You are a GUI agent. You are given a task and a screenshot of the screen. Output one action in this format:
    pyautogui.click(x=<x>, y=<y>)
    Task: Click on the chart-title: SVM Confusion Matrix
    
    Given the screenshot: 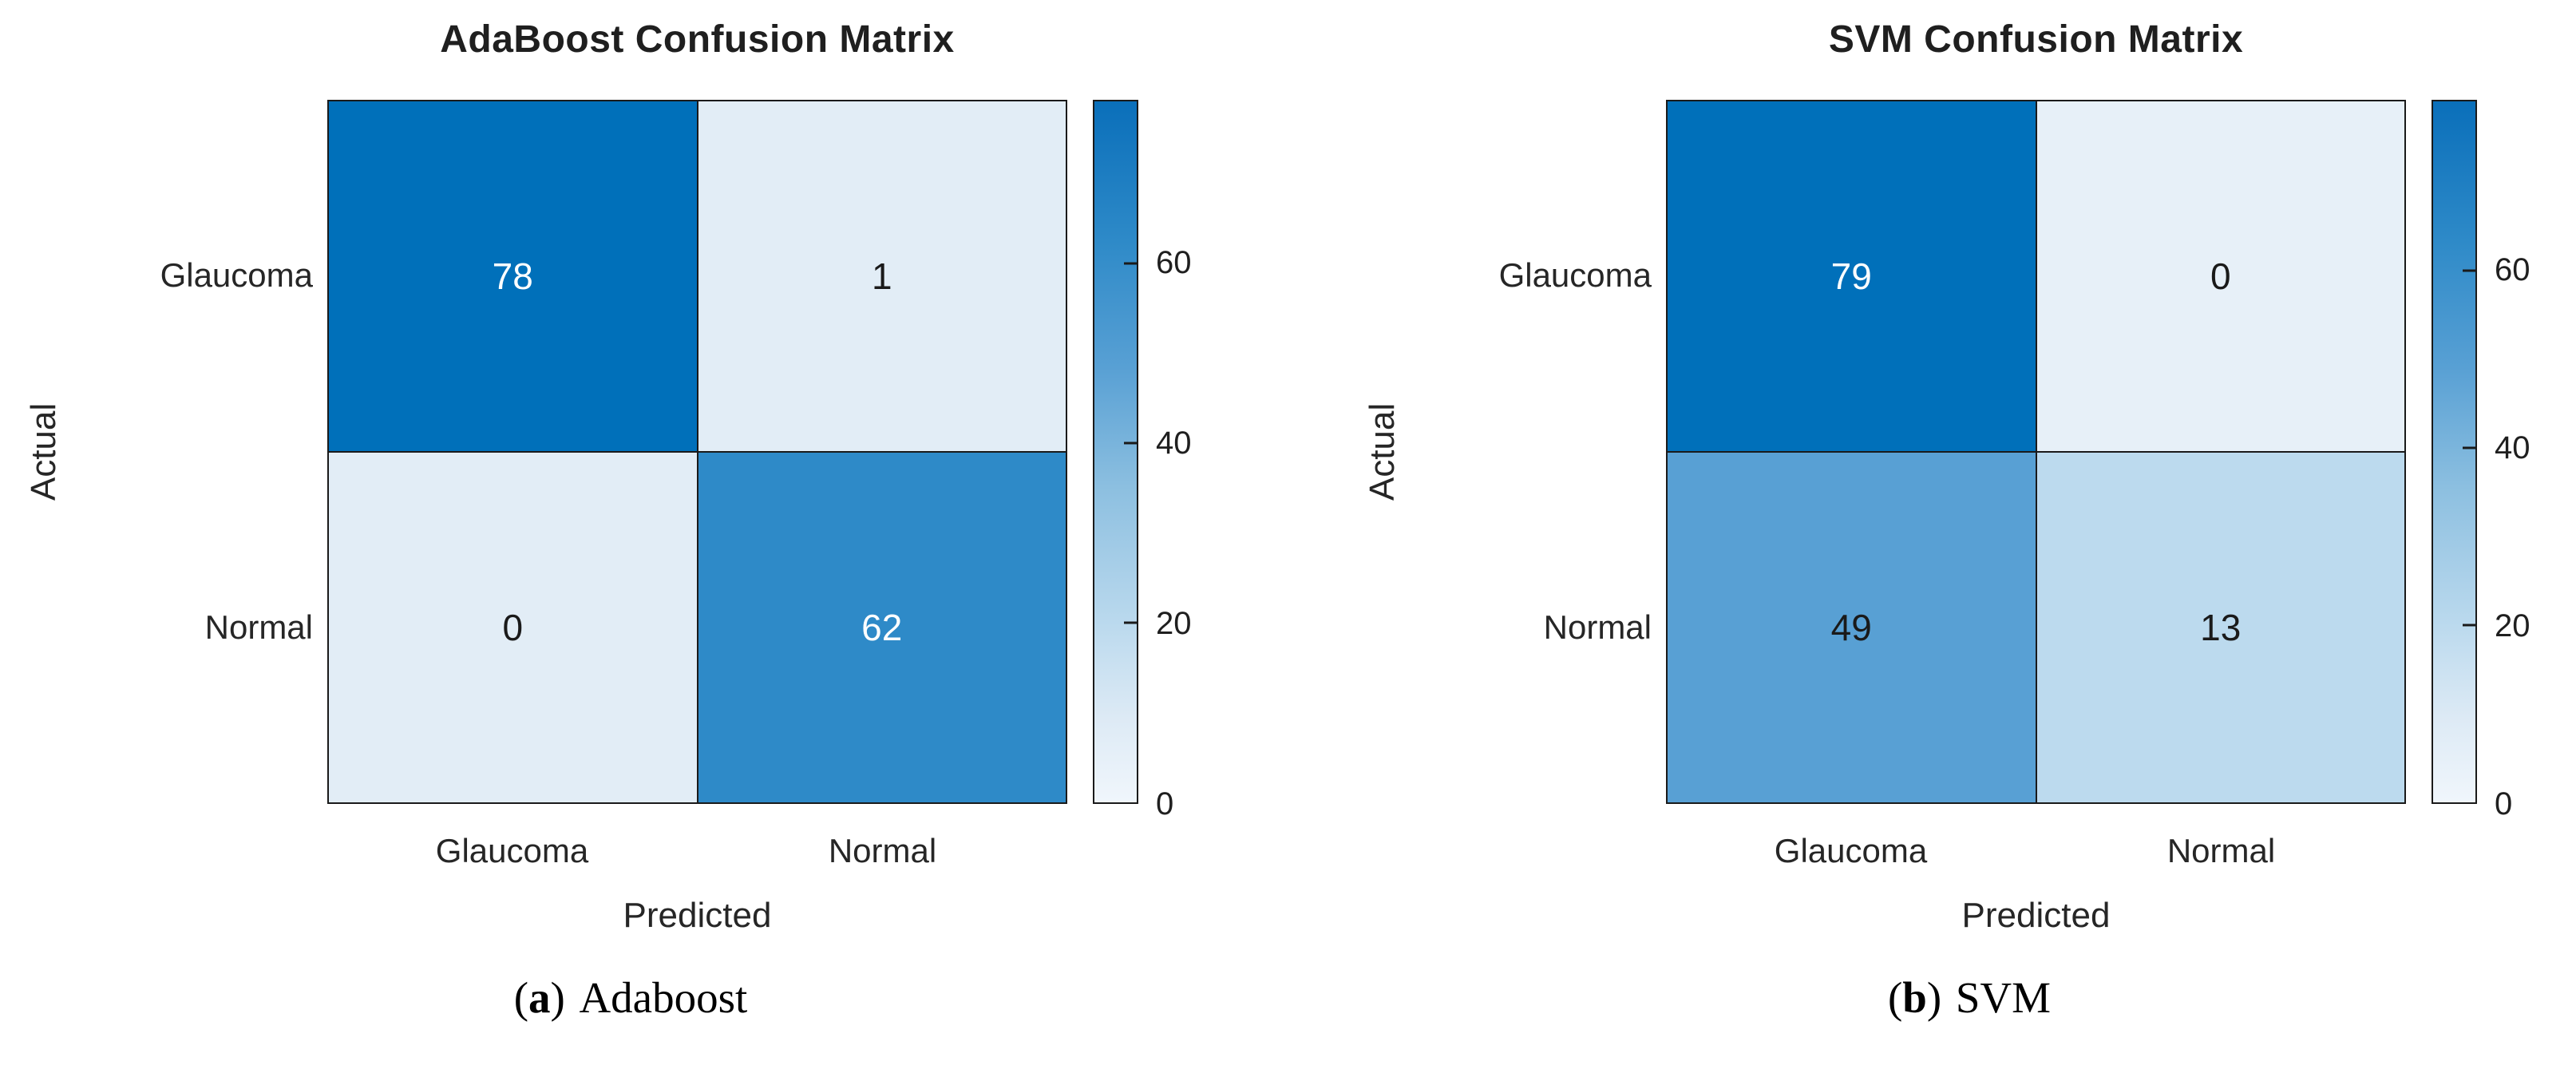 What is the action you would take?
    pyautogui.click(x=2036, y=39)
    